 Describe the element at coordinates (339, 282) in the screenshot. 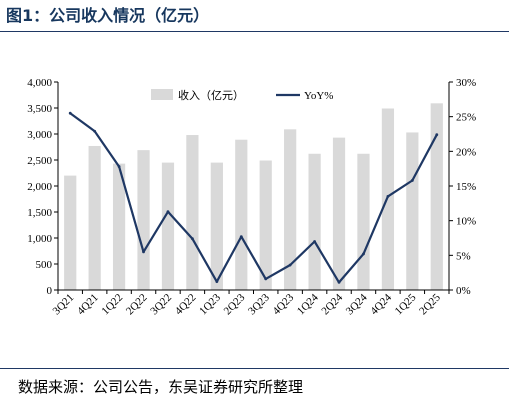

I see `yoy-point-2Q24` at that location.